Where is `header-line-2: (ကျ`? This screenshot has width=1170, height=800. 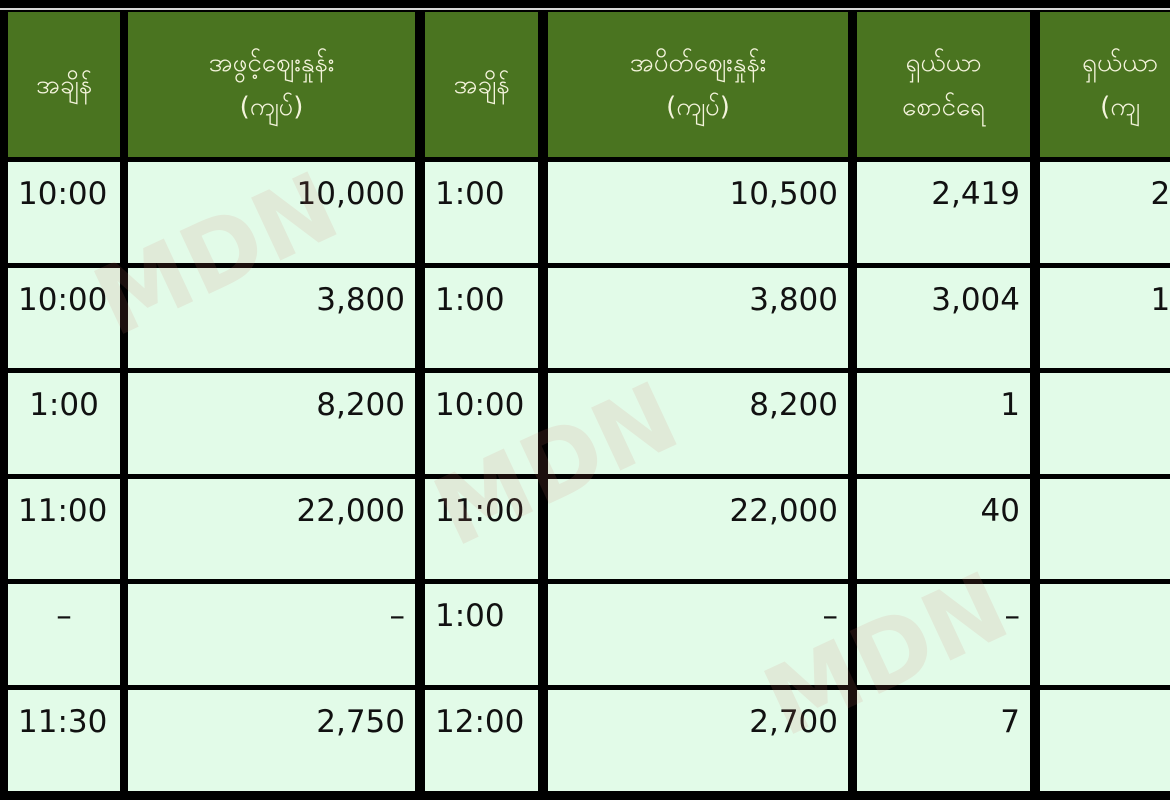
header-line-2: (ကျ is located at coordinates (1120, 106).